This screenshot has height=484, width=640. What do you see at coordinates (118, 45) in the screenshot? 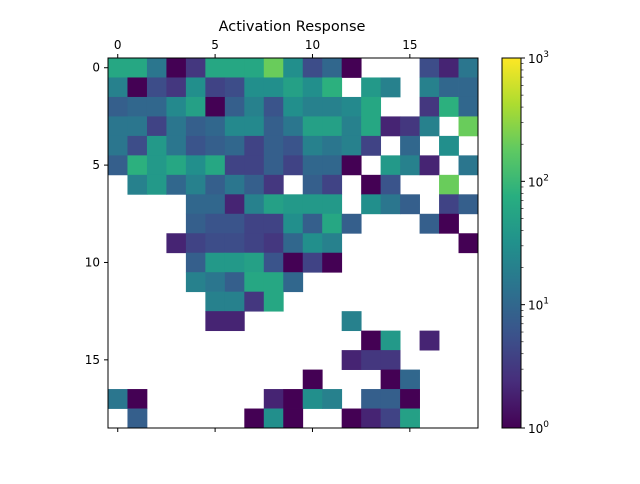
I see `x-tick-label: 0` at bounding box center [118, 45].